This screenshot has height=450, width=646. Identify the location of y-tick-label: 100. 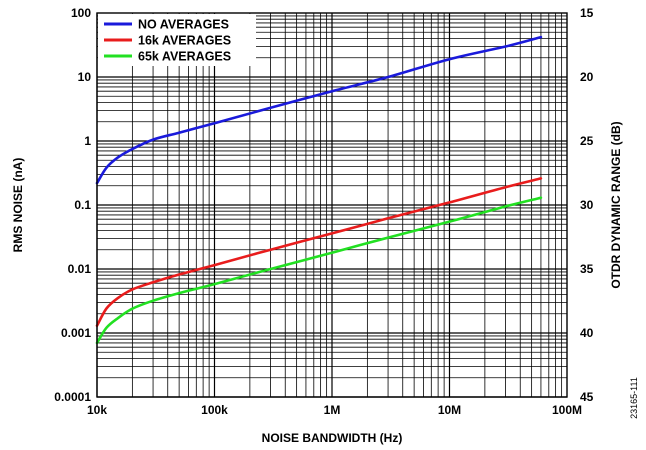
(81, 13).